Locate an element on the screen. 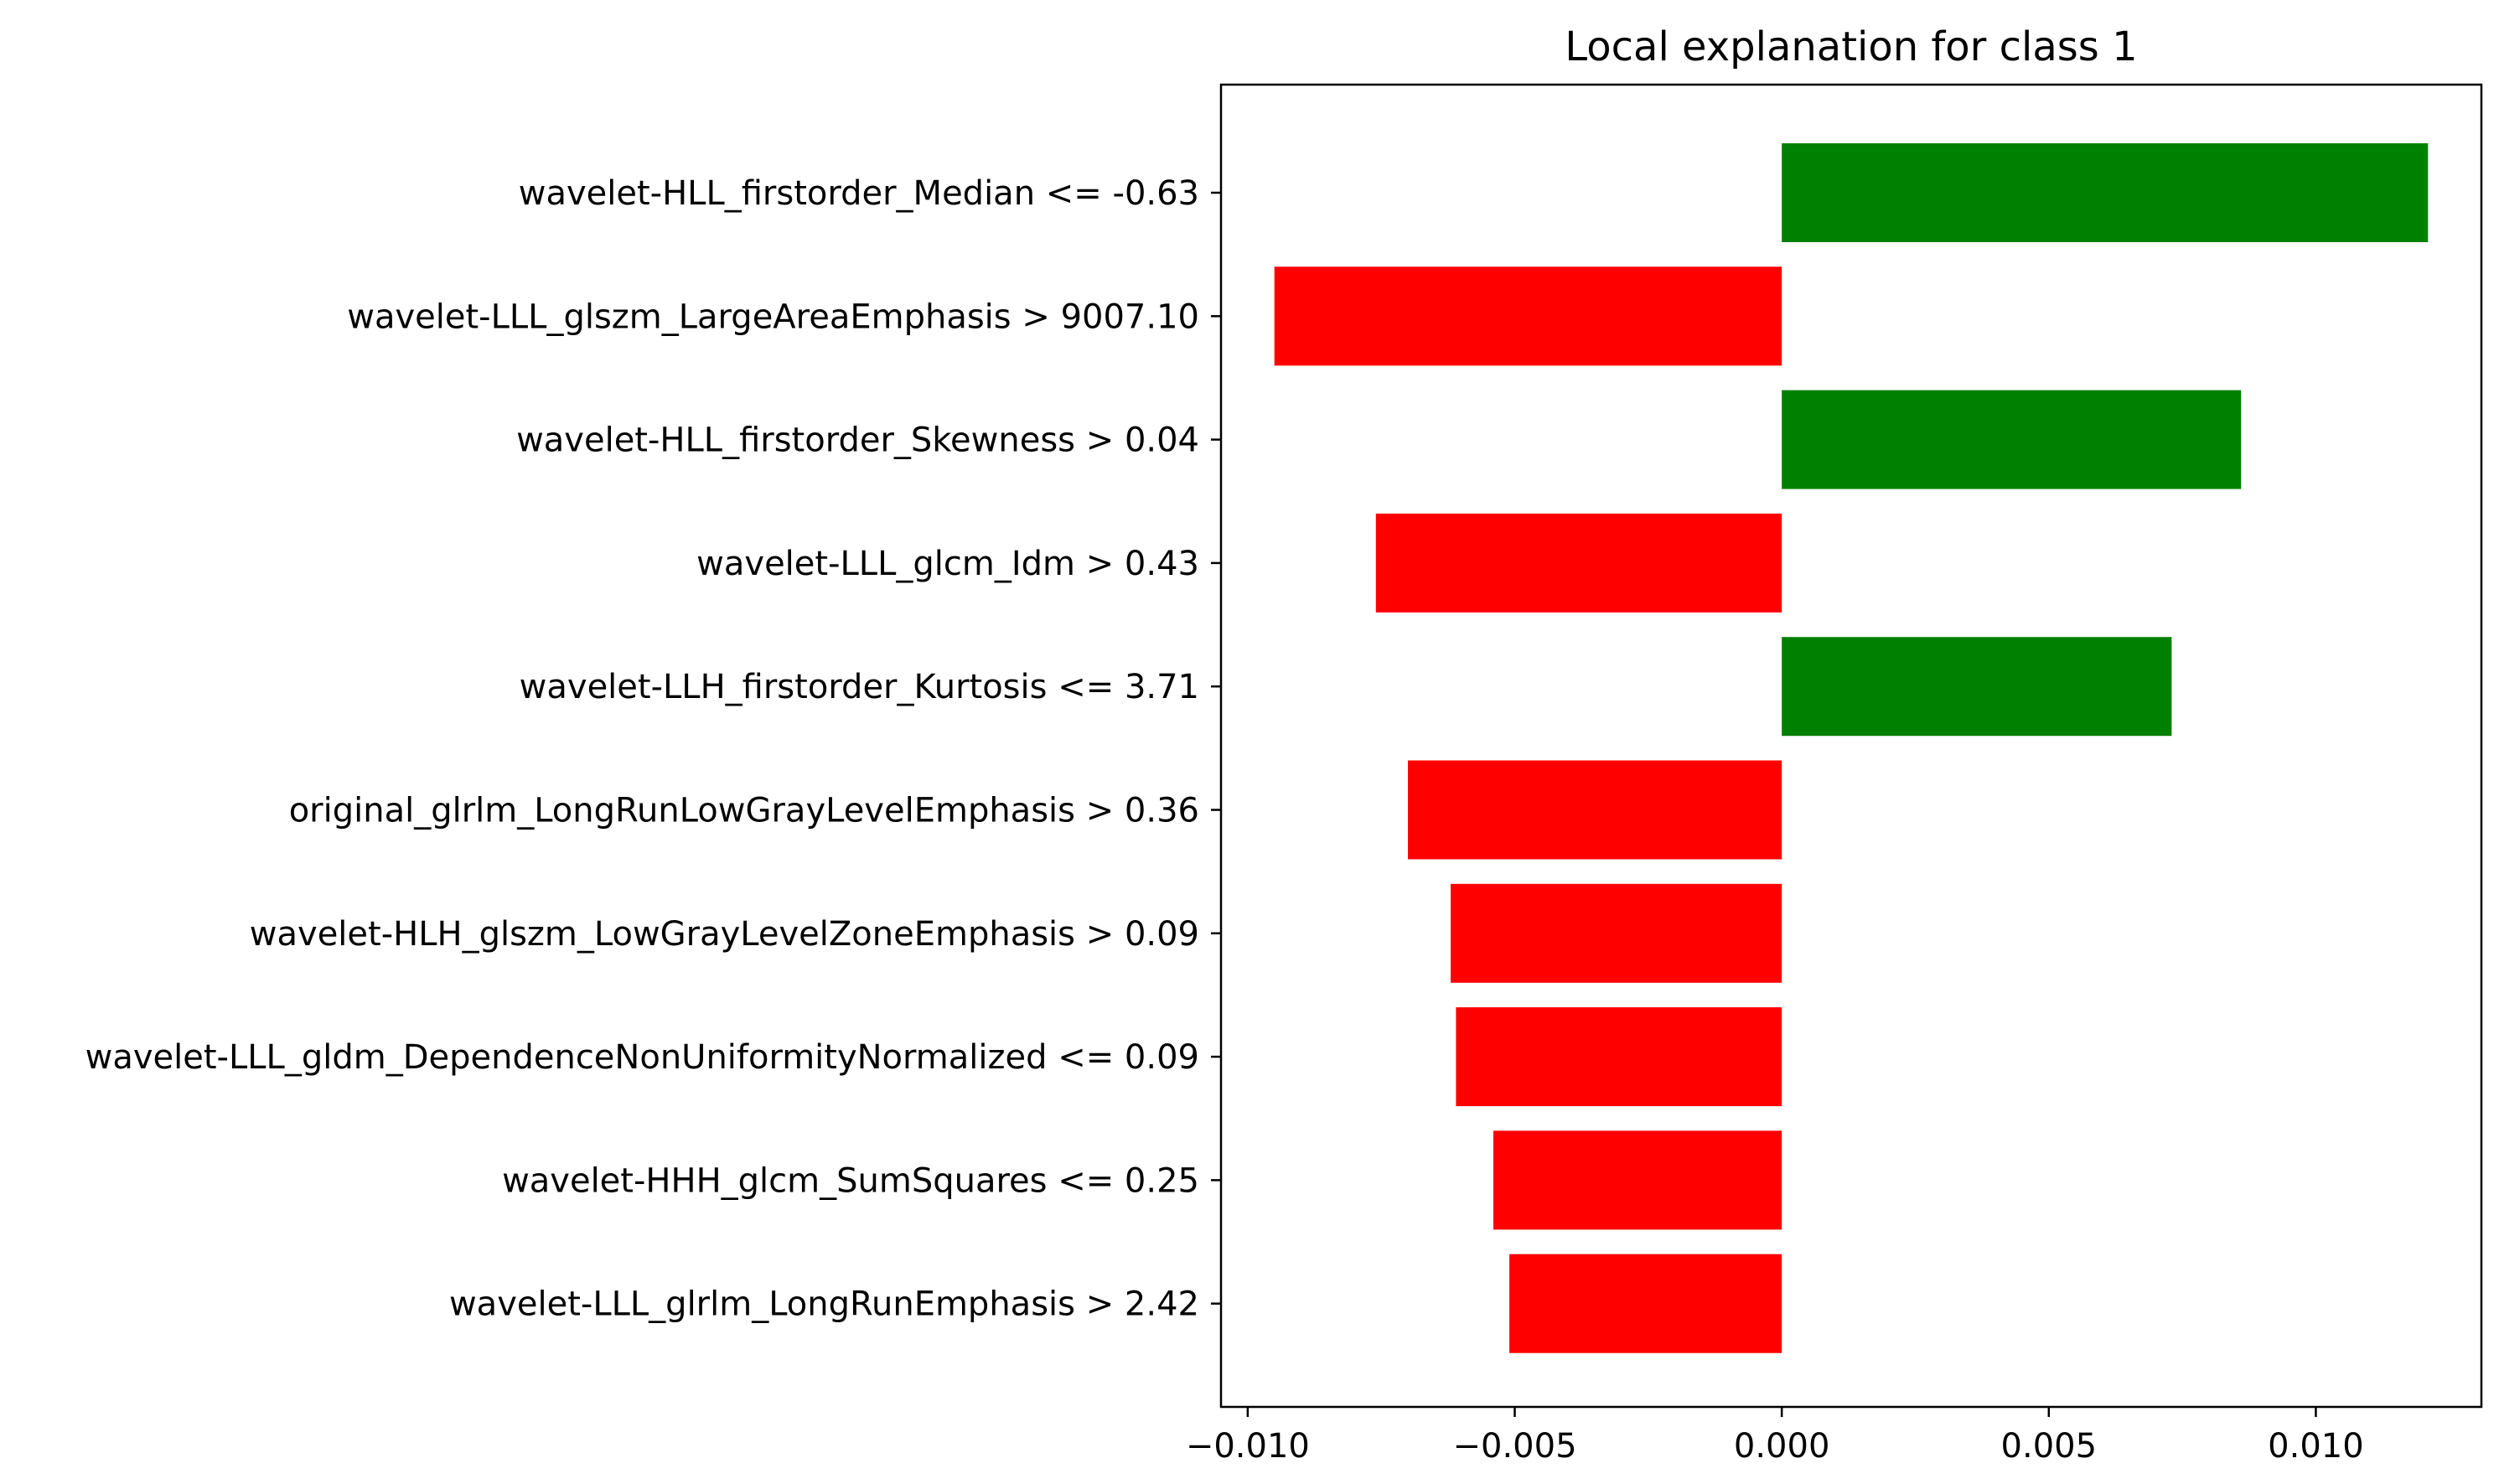 The height and width of the screenshot is (1484, 2499). x-tick-label: −0.010 is located at coordinates (1248, 1447).